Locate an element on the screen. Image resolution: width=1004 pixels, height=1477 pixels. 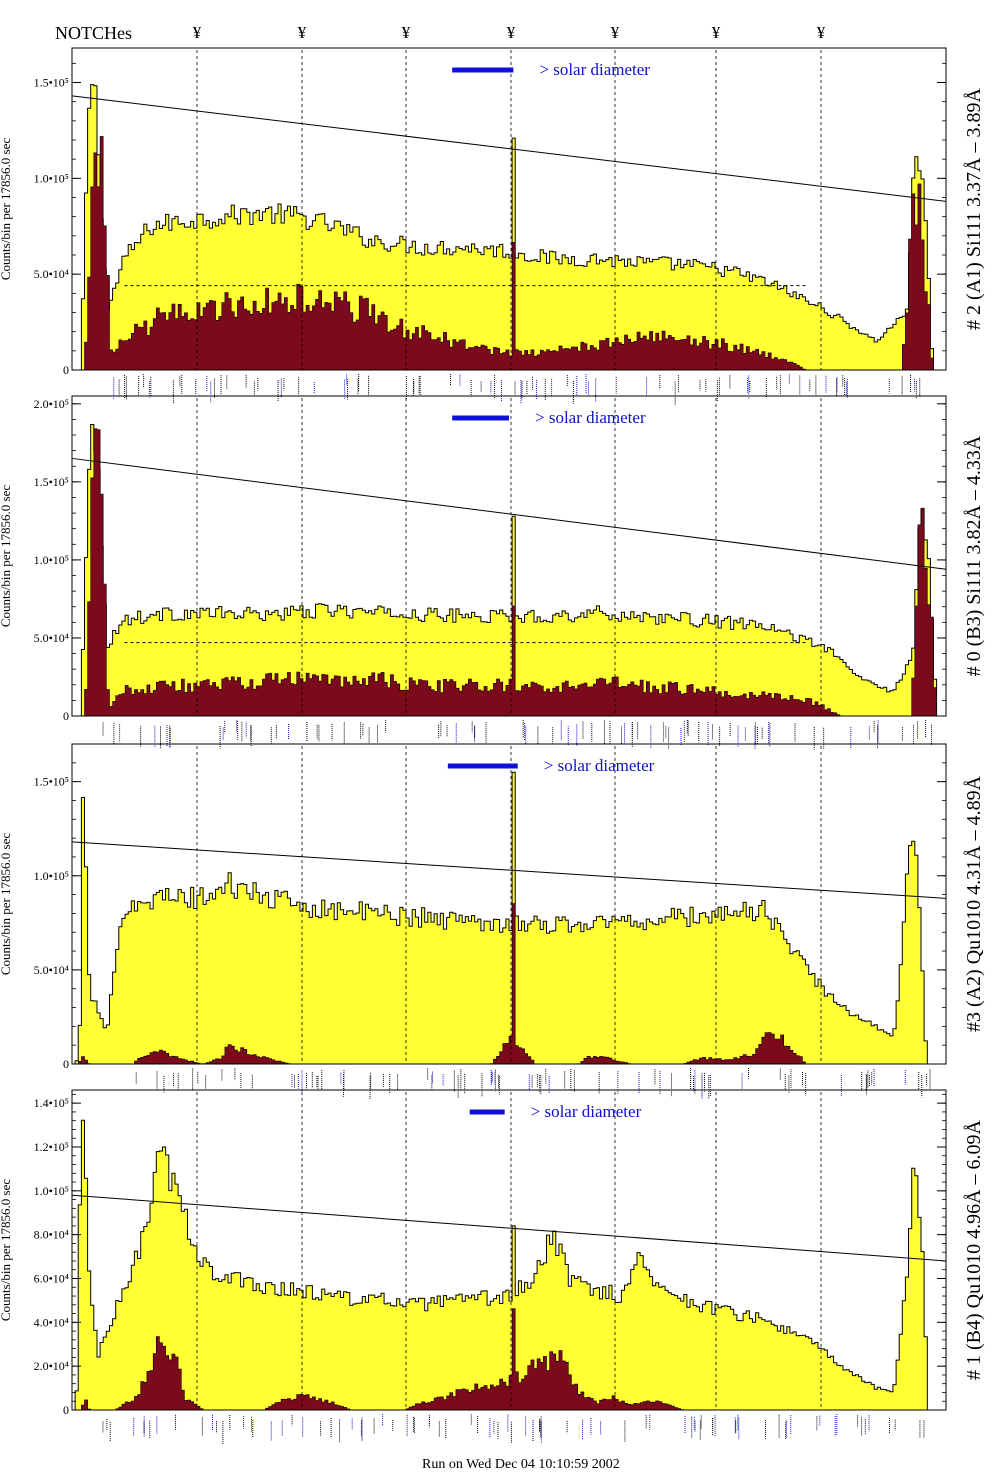
y-tick-label: 2.0•10⁵ is located at coordinates (51, 404).